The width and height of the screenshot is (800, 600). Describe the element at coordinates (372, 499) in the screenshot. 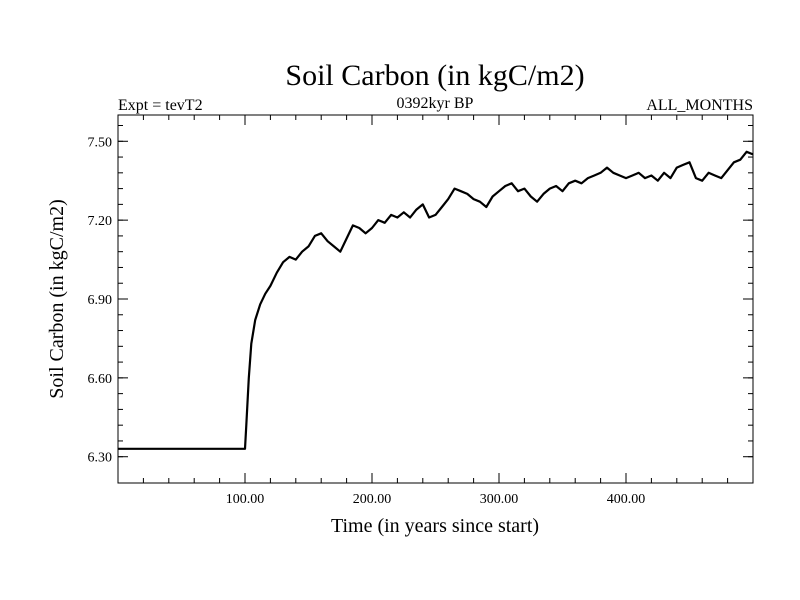

I see `x-tick-label: 200.00` at that location.